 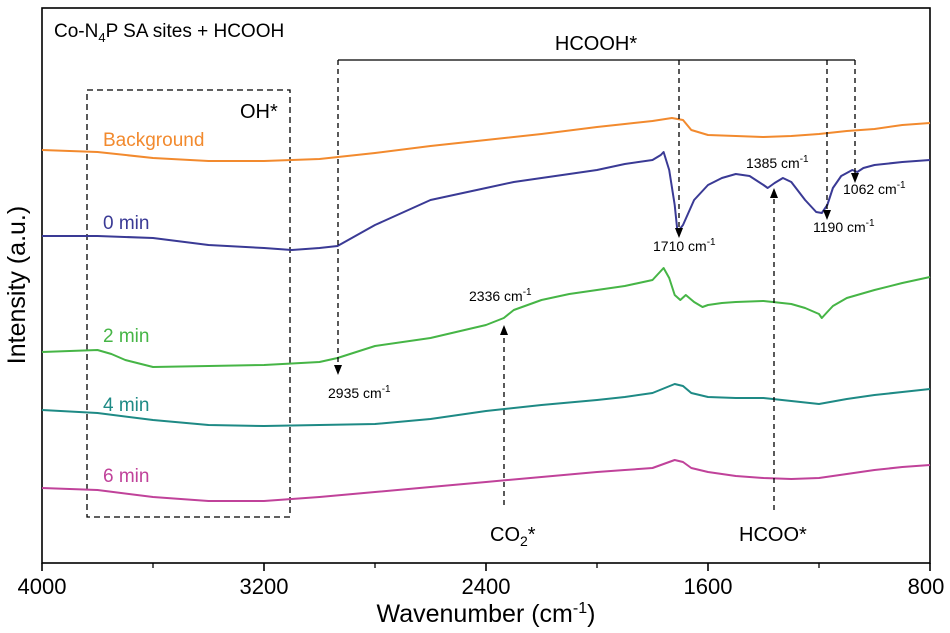 I want to click on series-line-0-min, so click(x=486, y=201).